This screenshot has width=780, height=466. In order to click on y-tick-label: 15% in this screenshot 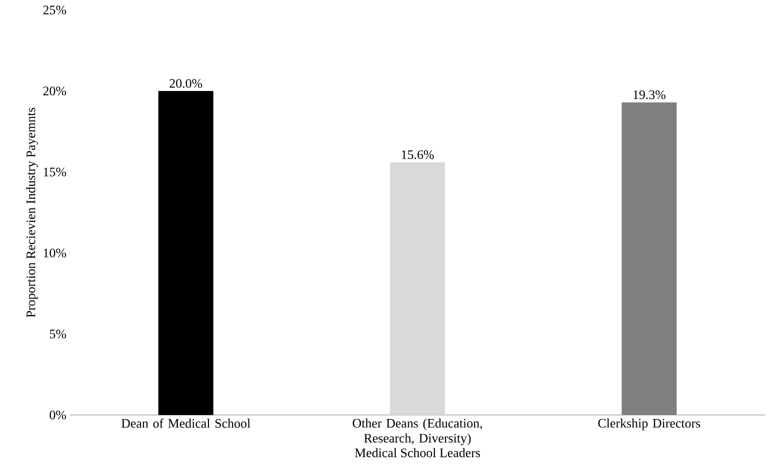, I will do `click(55, 172)`.